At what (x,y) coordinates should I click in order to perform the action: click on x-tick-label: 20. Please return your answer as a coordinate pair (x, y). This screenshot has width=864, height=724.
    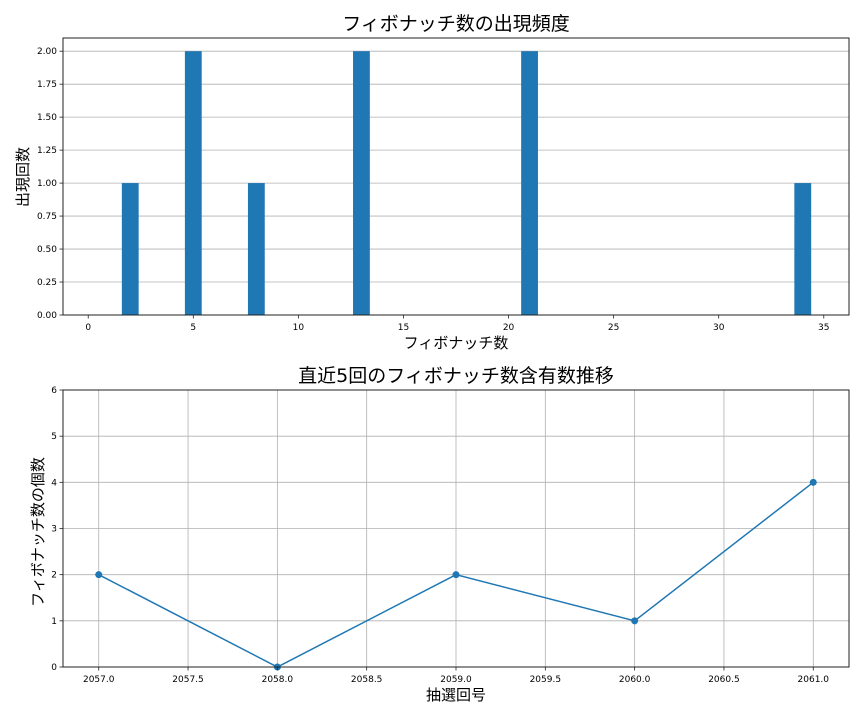
    Looking at the image, I should click on (509, 328).